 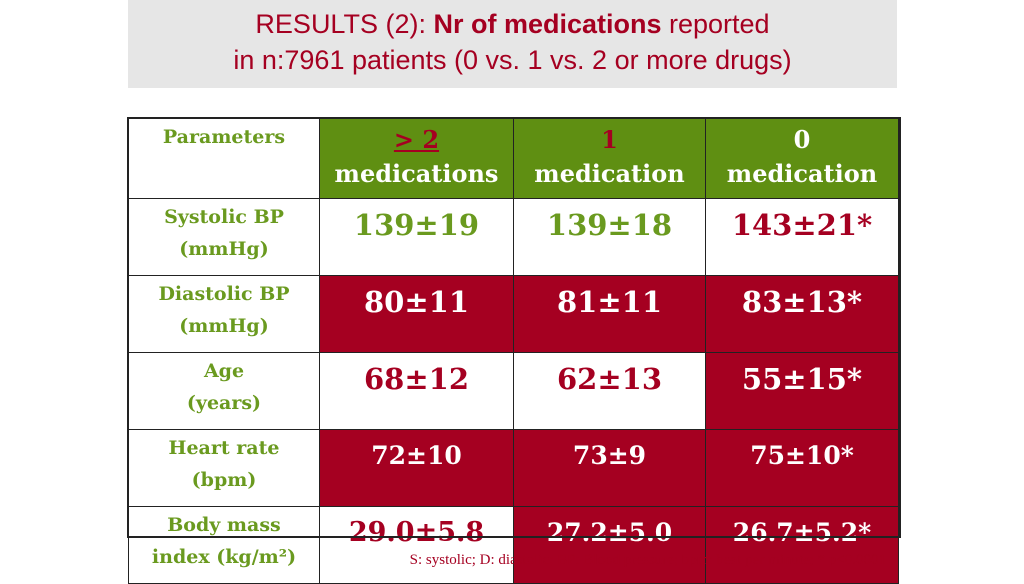 I want to click on value-cell: 27.2±5.0, so click(x=609, y=545).